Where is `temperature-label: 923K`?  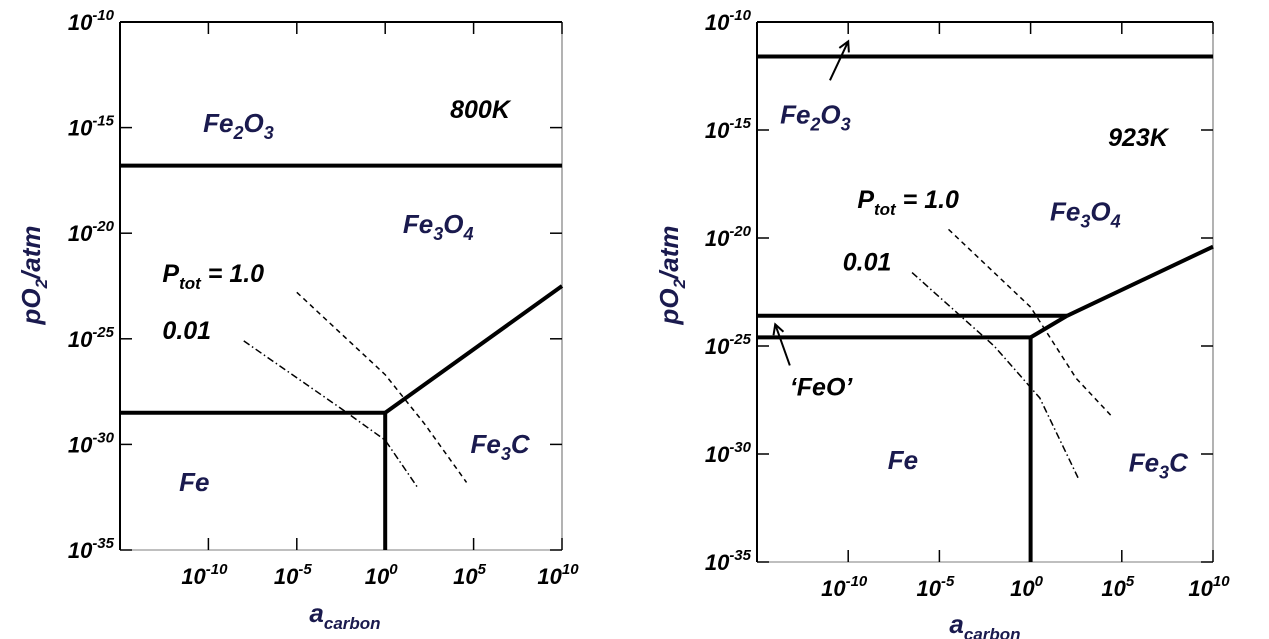 temperature-label: 923K is located at coordinates (1139, 138).